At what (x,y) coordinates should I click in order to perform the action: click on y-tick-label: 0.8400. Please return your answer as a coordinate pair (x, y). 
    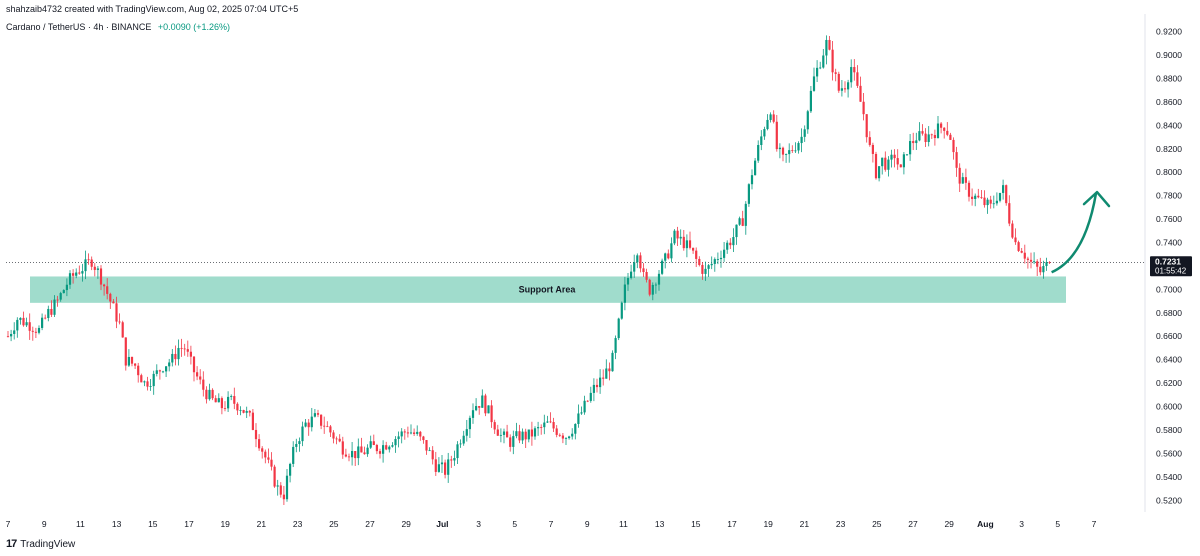
    Looking at the image, I should click on (1169, 125).